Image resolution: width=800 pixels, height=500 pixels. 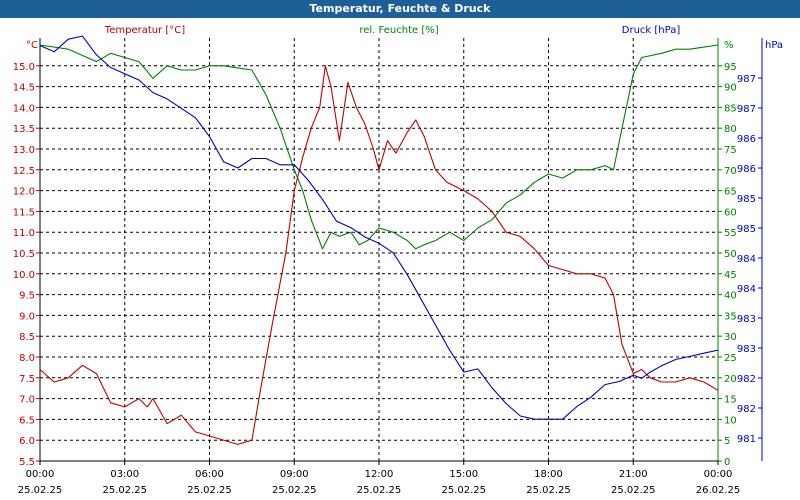 What do you see at coordinates (746, 439) in the screenshot?
I see `pressure-tick-label: 981` at bounding box center [746, 439].